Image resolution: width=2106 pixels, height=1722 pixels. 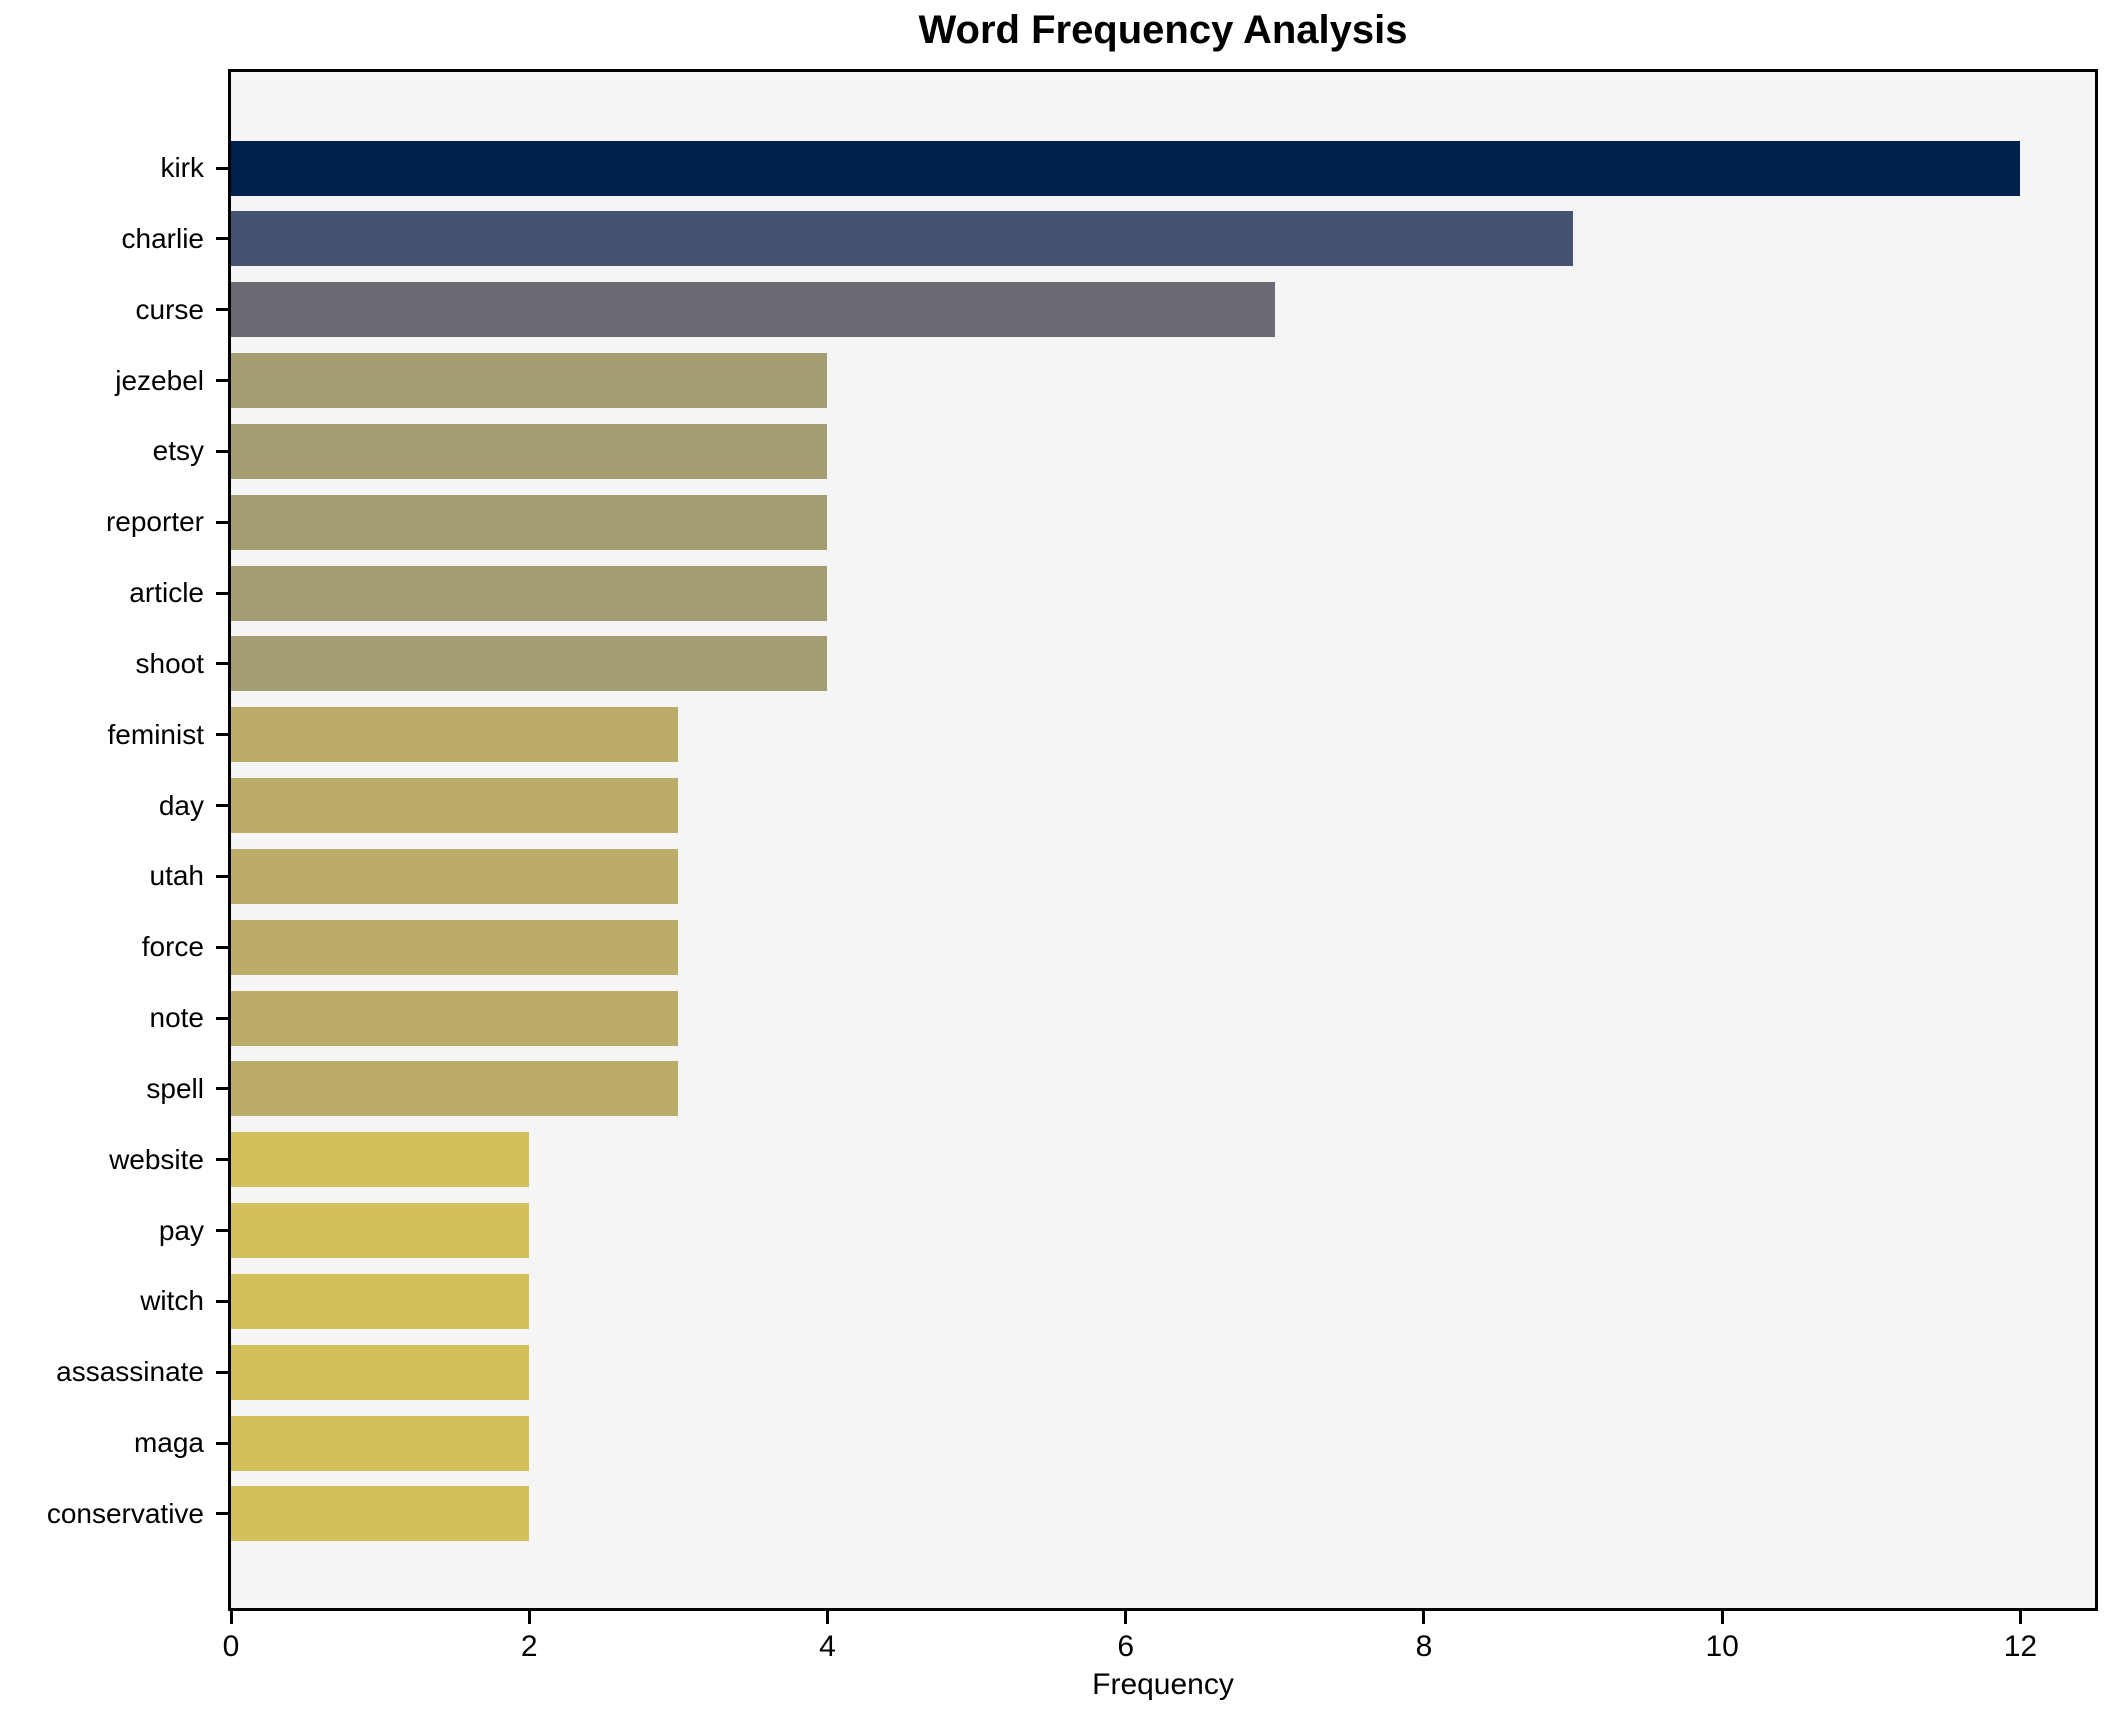 I want to click on bar-etsy, so click(x=529, y=451).